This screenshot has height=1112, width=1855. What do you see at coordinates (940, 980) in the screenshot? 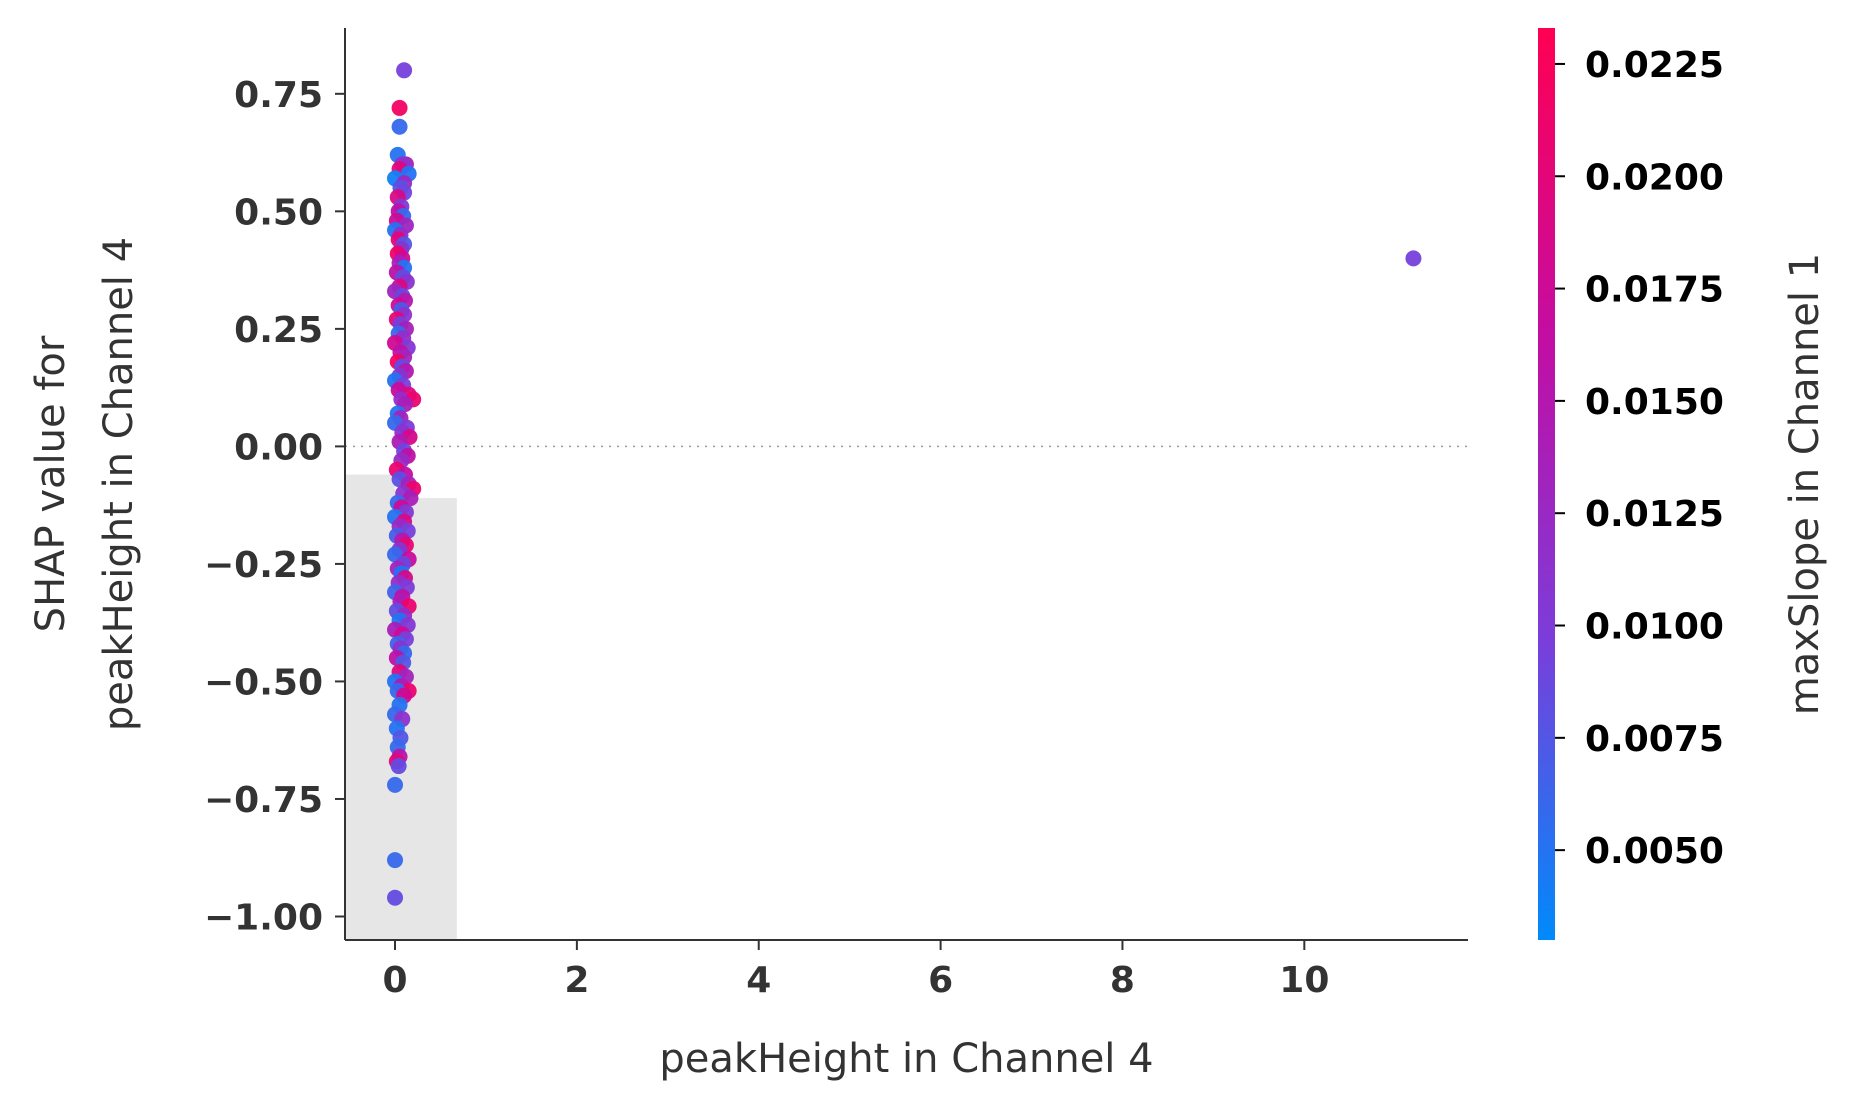
I see `x-tick-label-3: 6` at bounding box center [940, 980].